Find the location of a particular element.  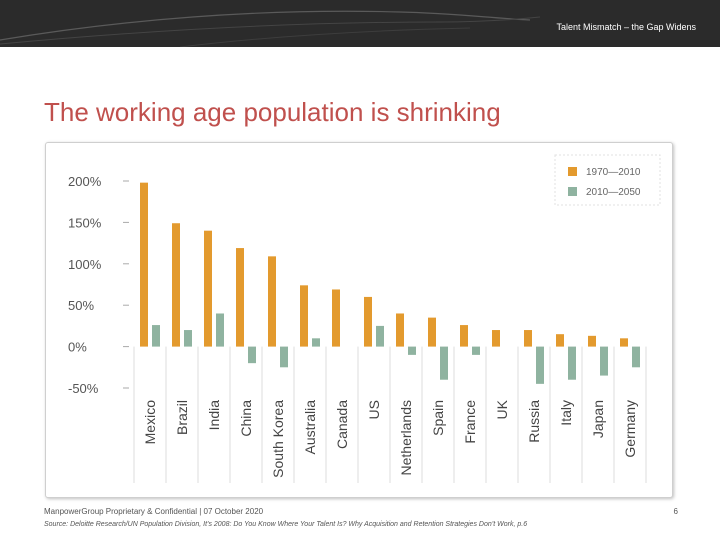

y-tick-label: 150% is located at coordinates (85, 222).